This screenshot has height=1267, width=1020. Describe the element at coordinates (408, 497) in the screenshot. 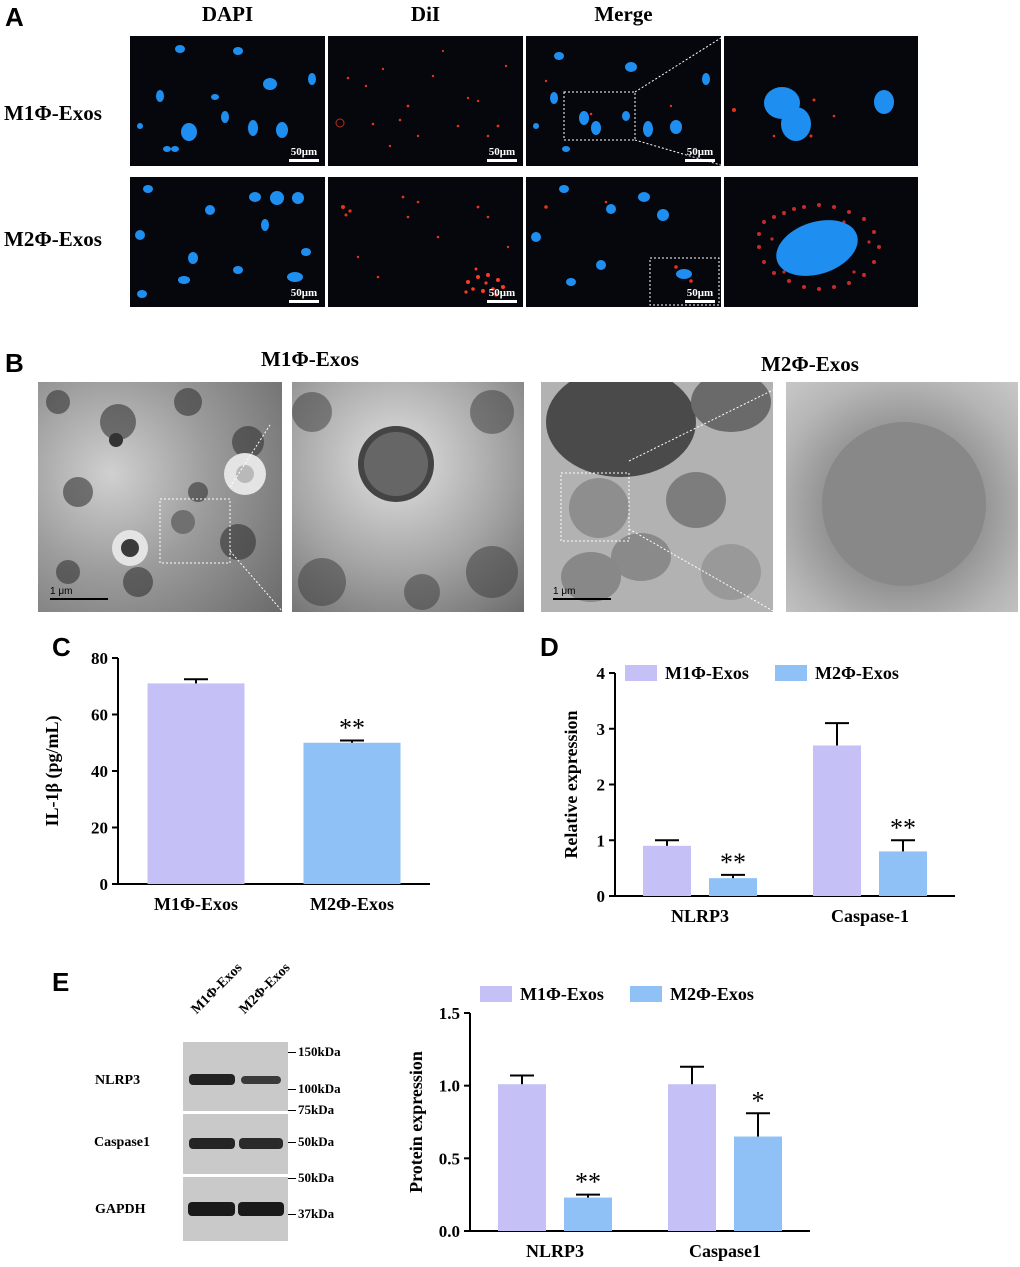

I see `tem-zoom-m1` at that location.